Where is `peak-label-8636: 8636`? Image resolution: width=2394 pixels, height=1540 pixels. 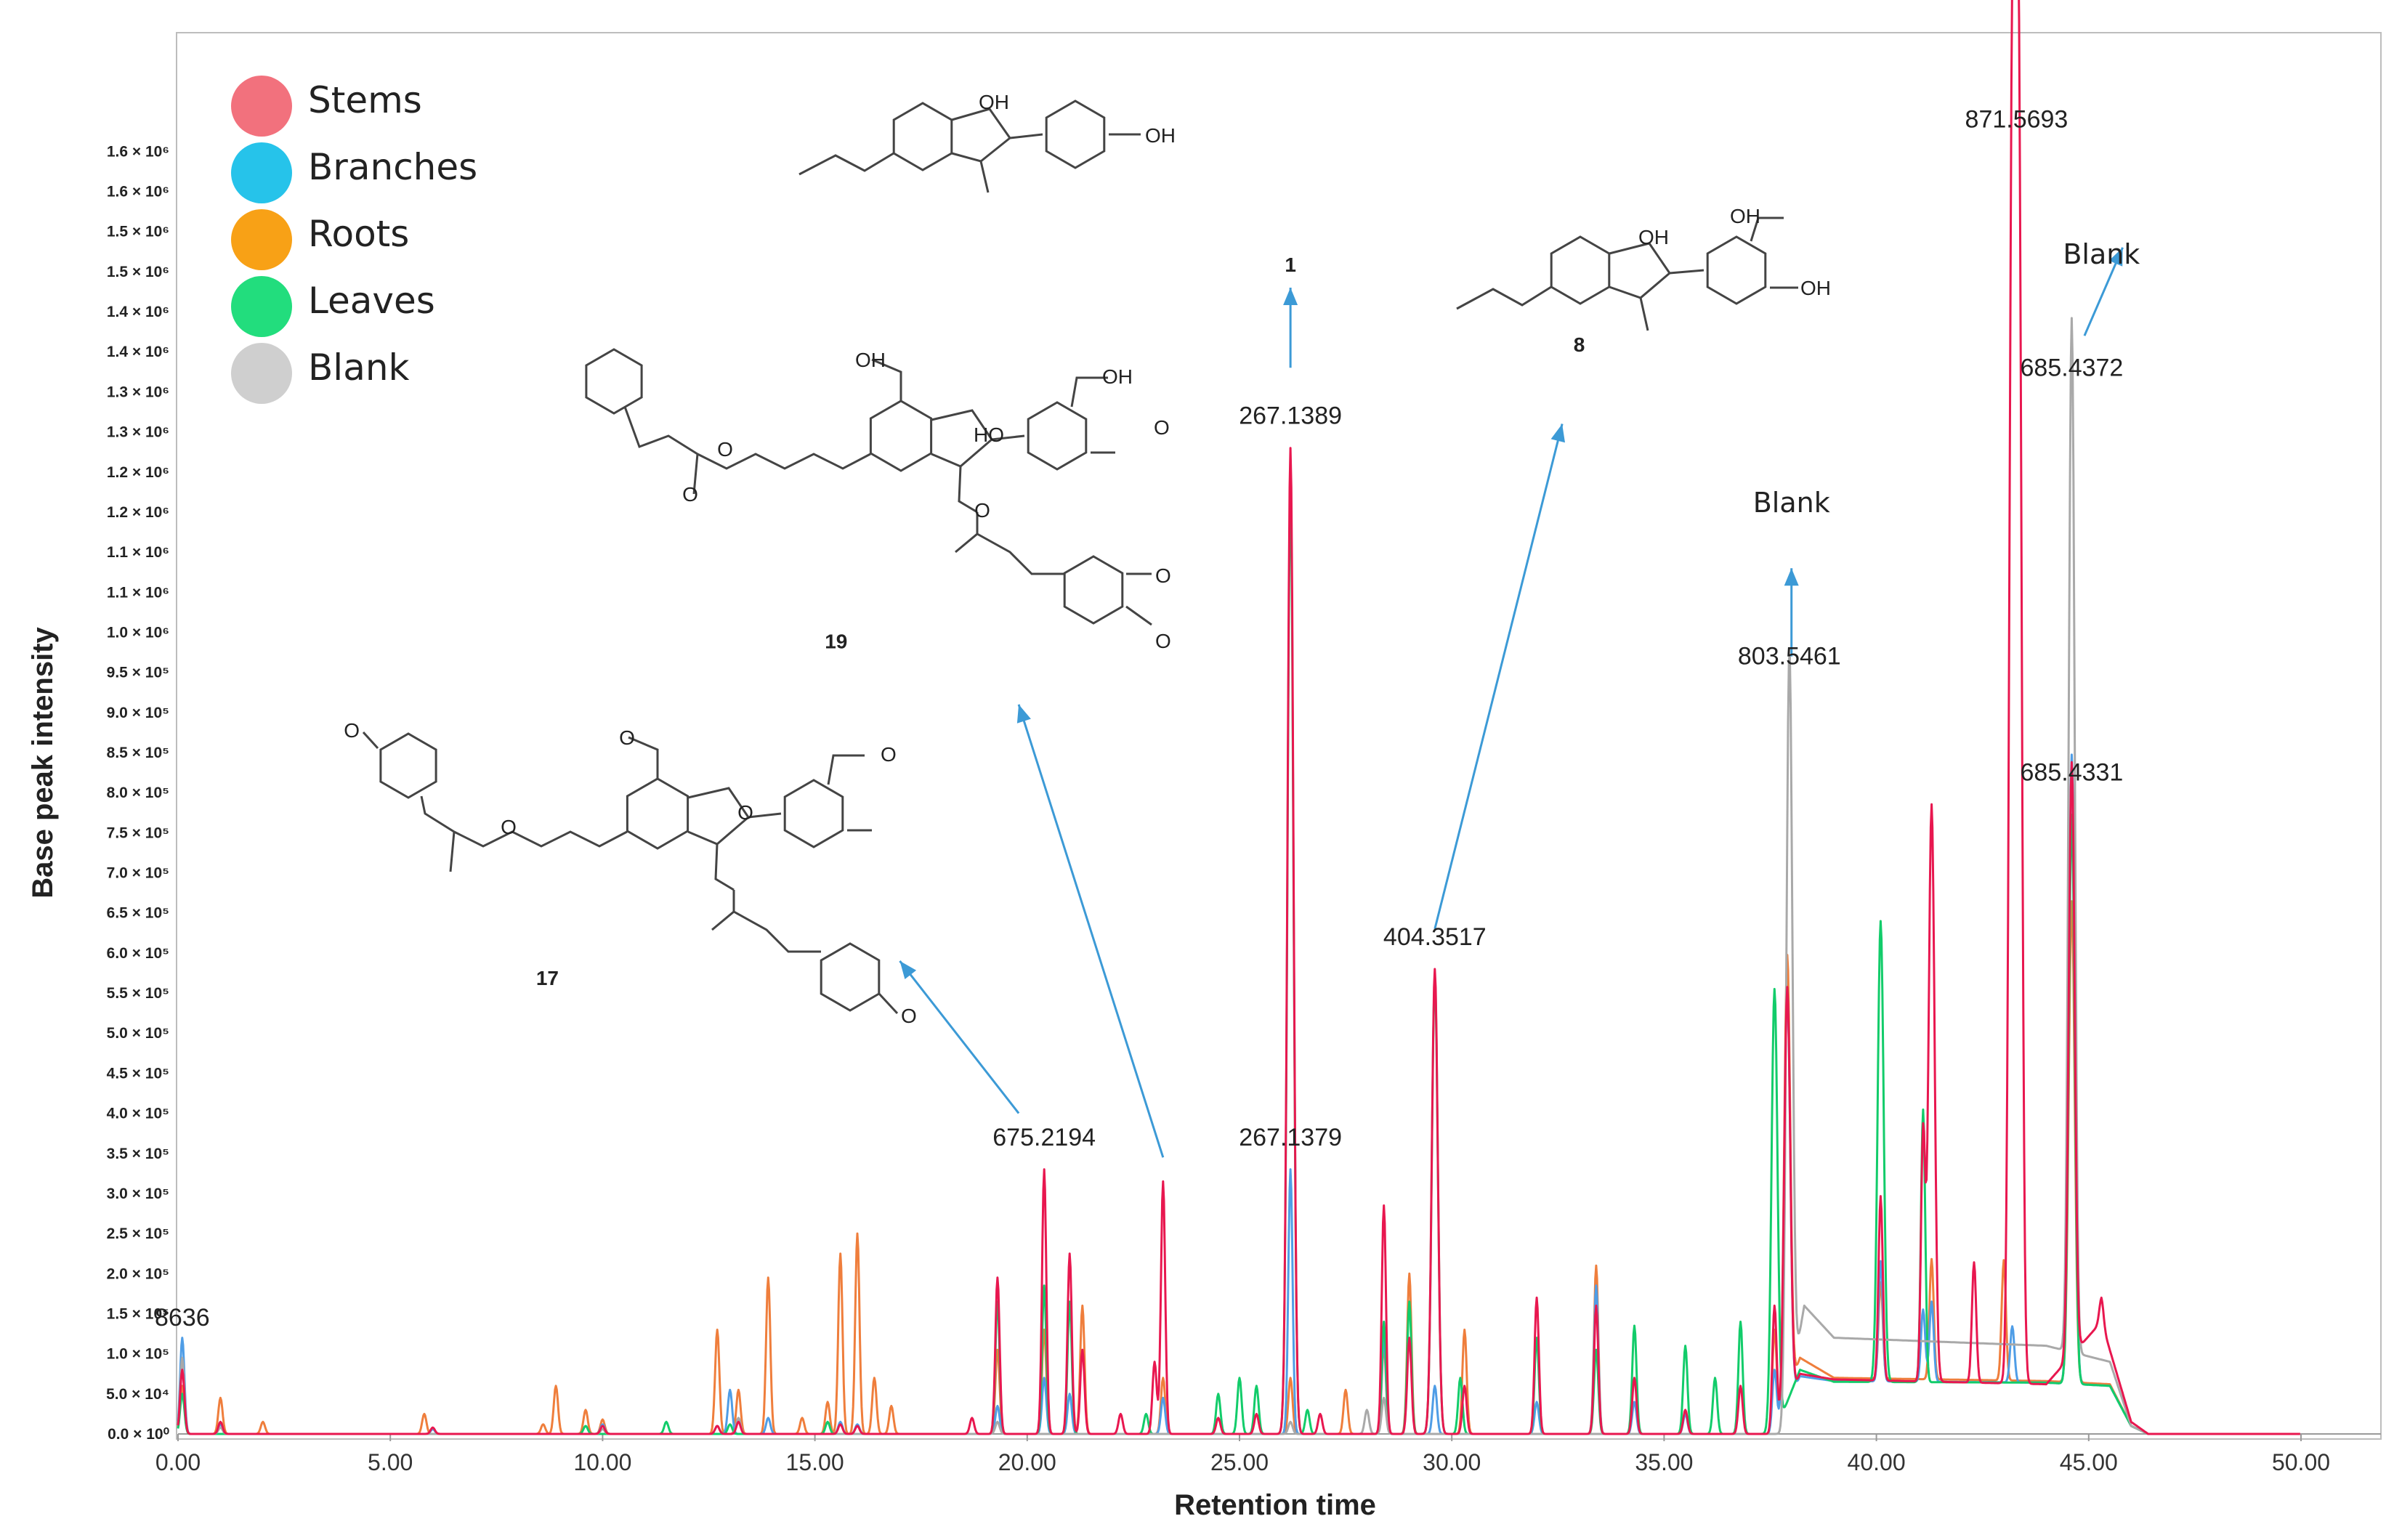
peak-label-8636: 8636 is located at coordinates (182, 1318).